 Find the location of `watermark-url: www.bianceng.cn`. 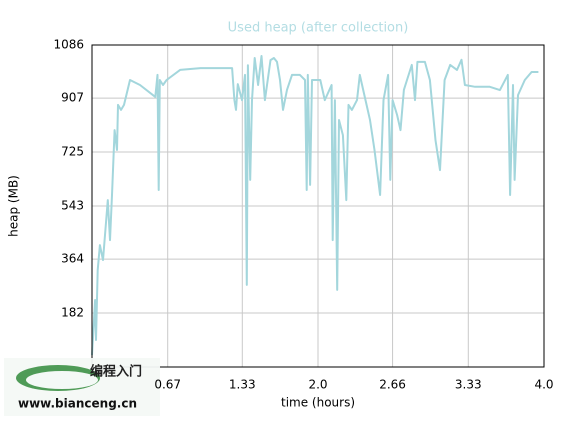

watermark-url: www.bianceng.cn is located at coordinates (77, 404).